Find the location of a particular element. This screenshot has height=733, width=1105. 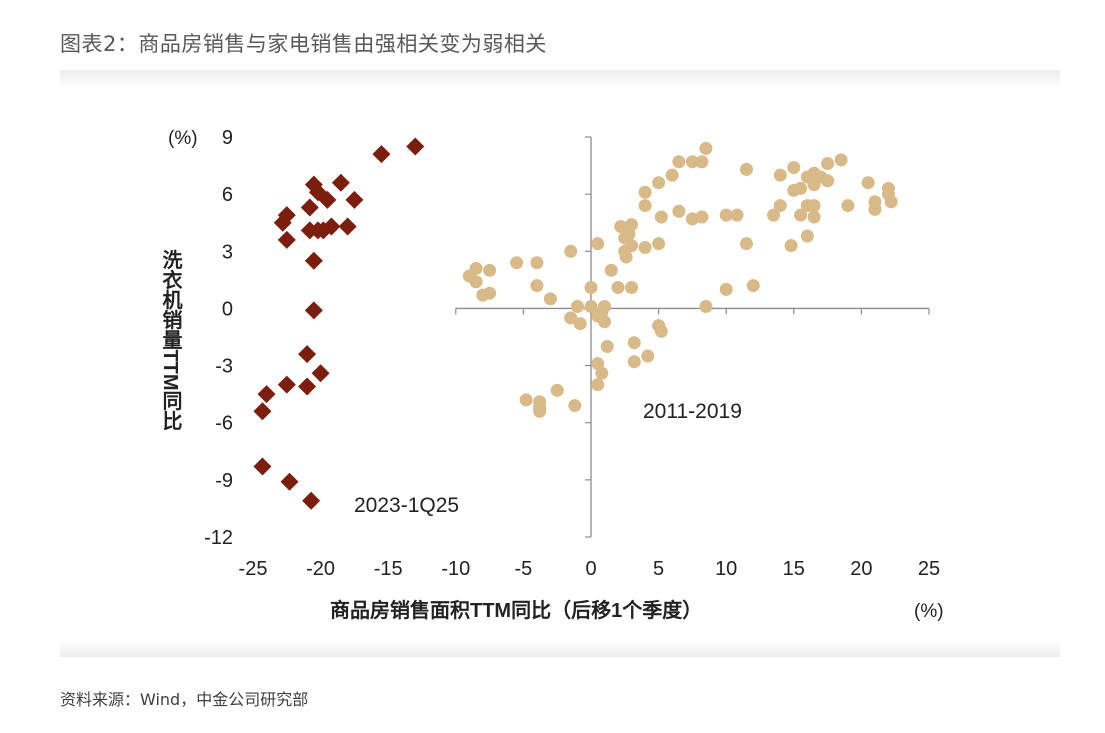

x-tick-label: 0 is located at coordinates (590, 569).